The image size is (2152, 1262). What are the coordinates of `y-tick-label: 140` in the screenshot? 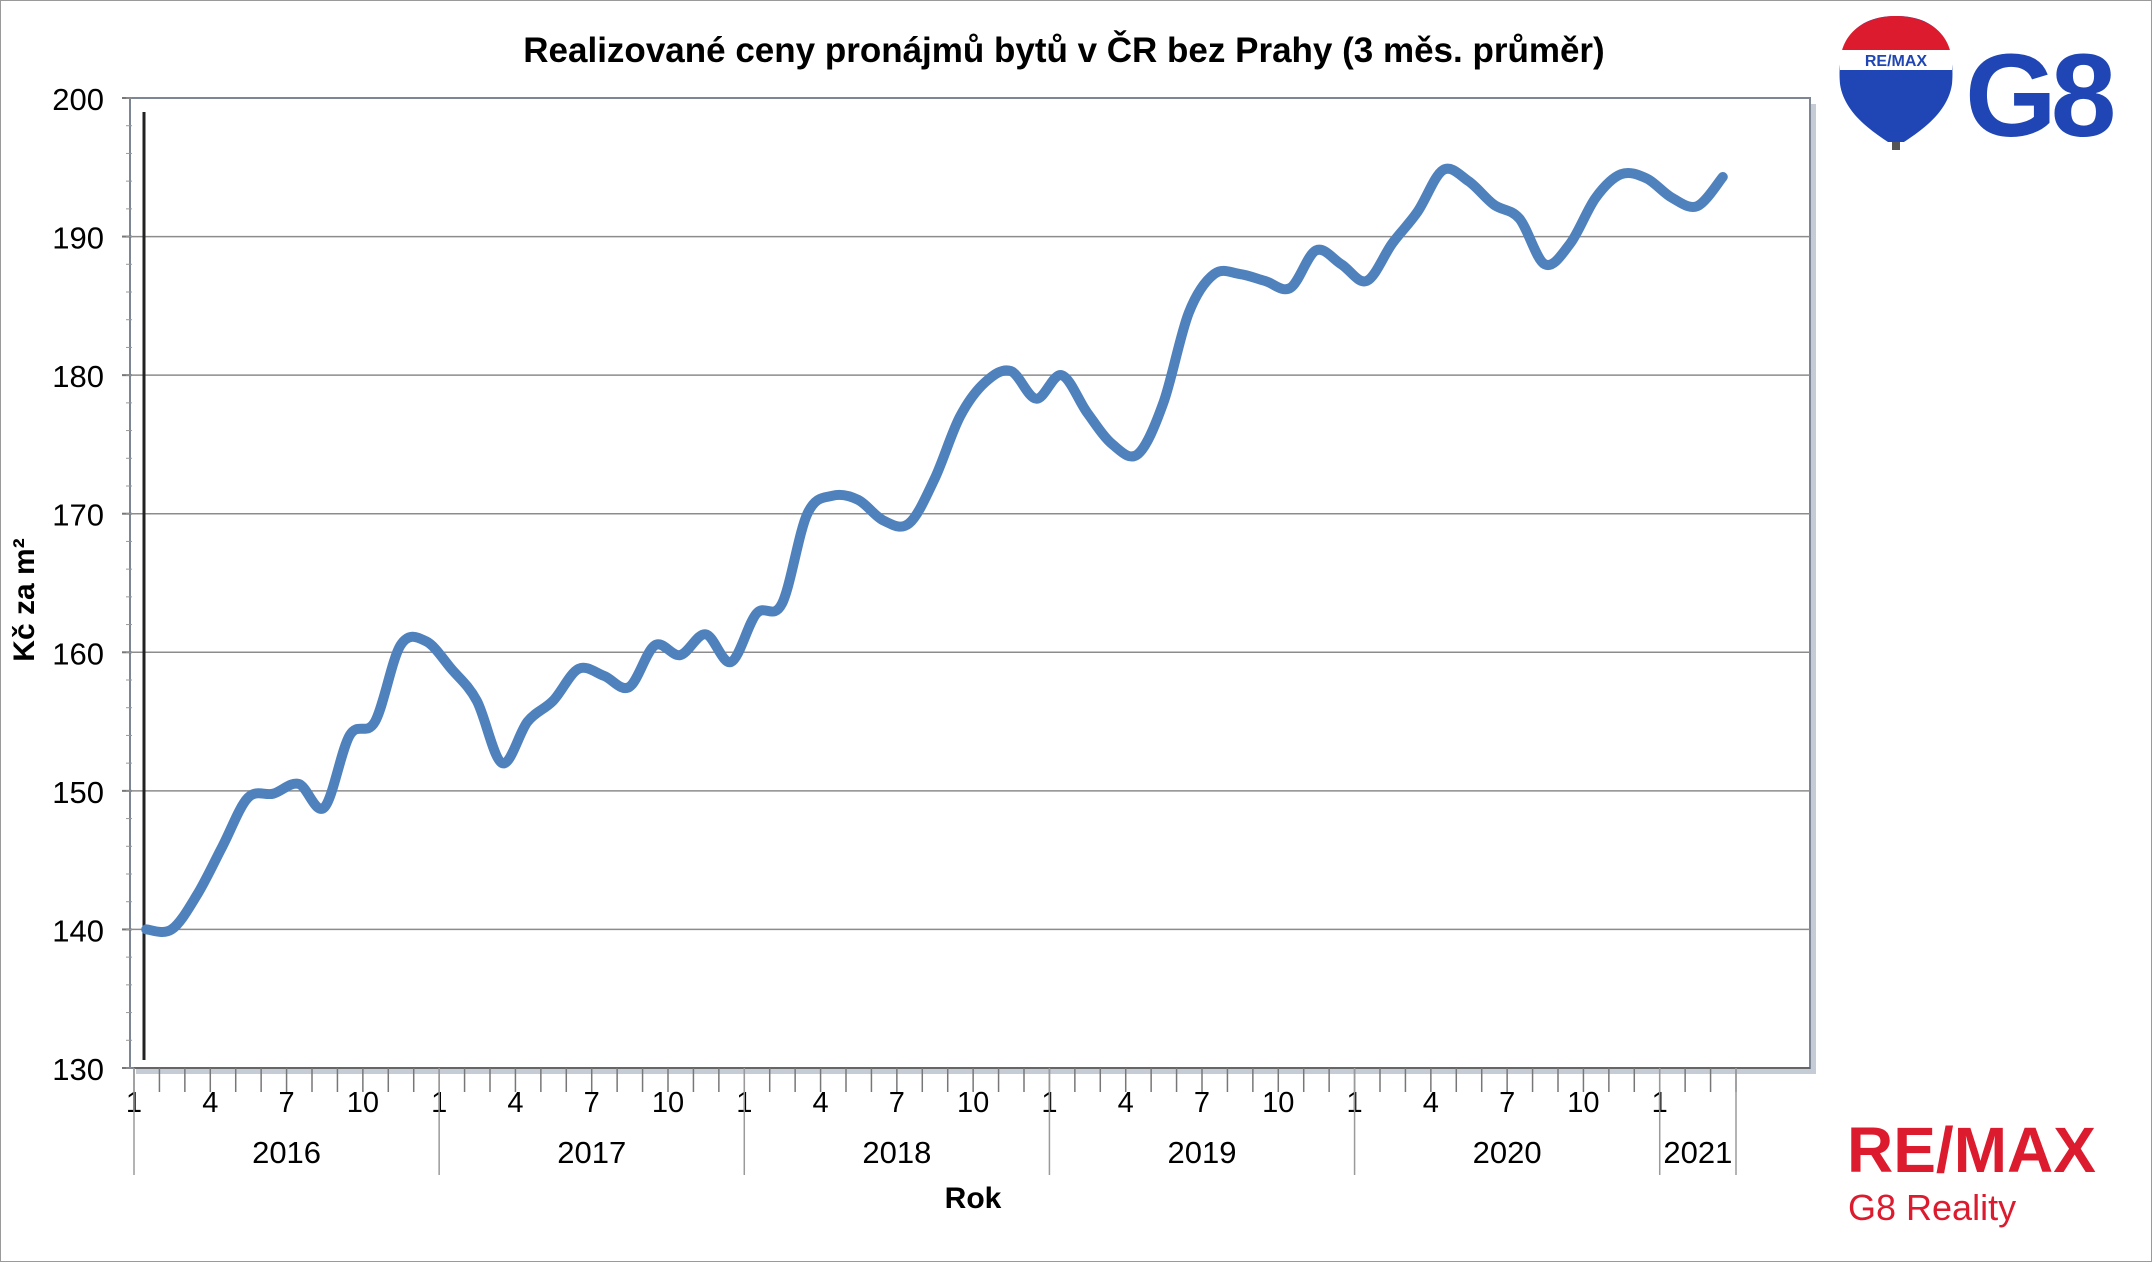 It's located at (78, 930).